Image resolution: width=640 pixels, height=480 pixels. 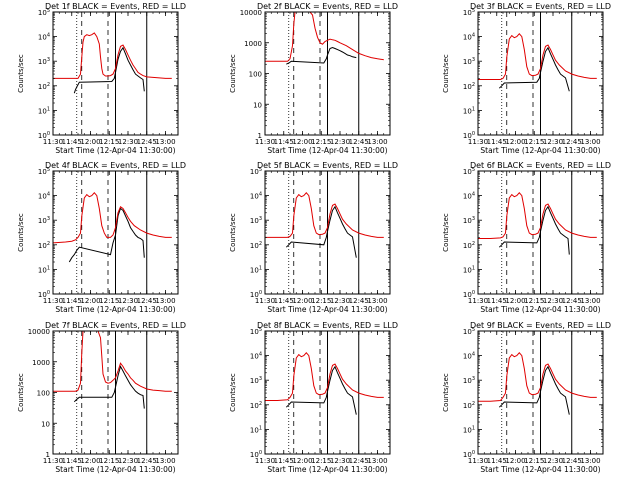 What do you see at coordinates (39, 332) in the screenshot?
I see `y-tick-label: 10000` at bounding box center [39, 332].